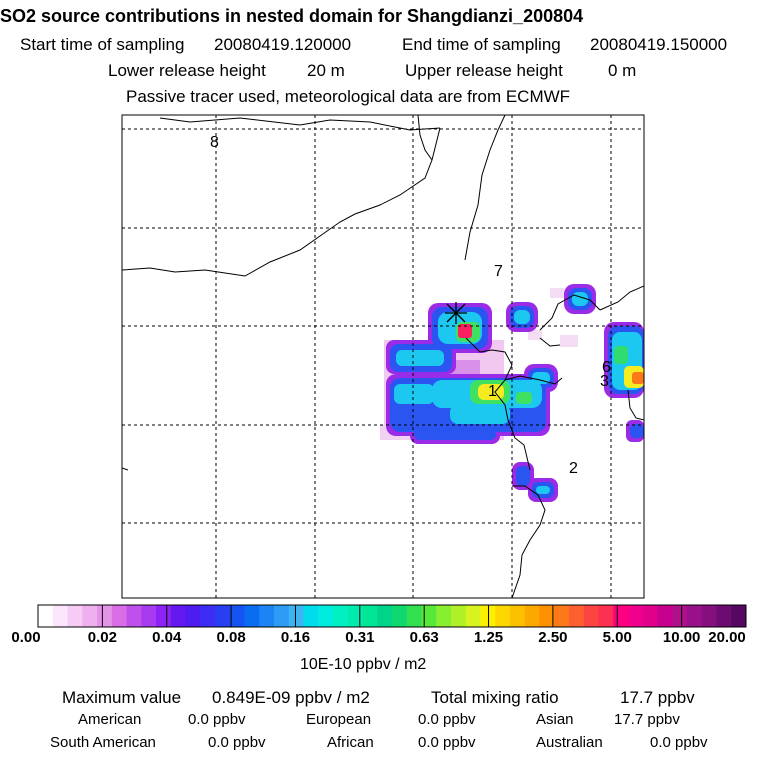 Image resolution: width=768 pixels, height=768 pixels. What do you see at coordinates (295, 637) in the screenshot?
I see `colorbar-tick-label: 0.16` at bounding box center [295, 637].